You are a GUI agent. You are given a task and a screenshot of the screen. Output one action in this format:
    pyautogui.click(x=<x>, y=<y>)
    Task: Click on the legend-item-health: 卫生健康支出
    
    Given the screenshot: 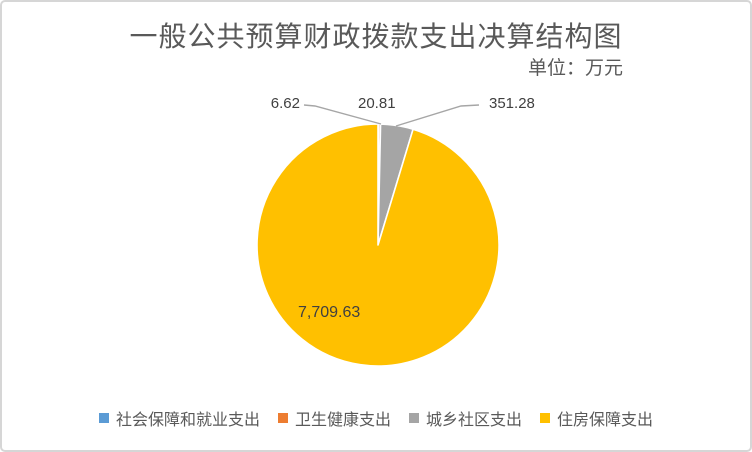 What is the action you would take?
    pyautogui.click(x=334, y=418)
    